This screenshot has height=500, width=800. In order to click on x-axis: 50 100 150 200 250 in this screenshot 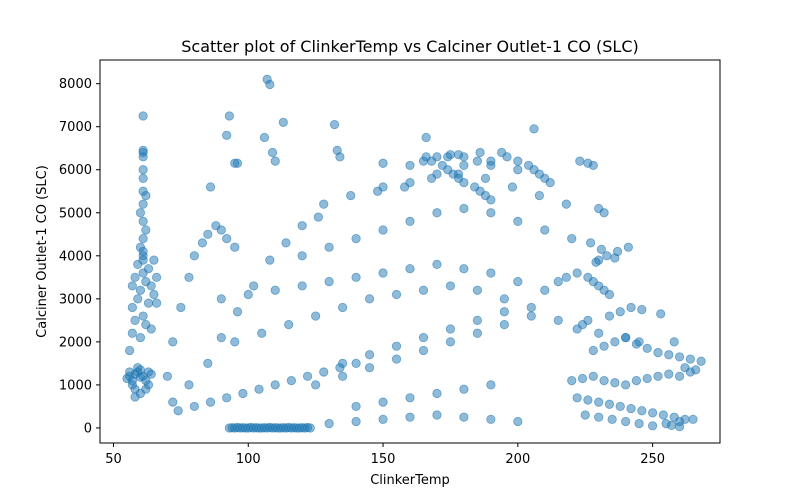, I will do `click(385, 455)`.